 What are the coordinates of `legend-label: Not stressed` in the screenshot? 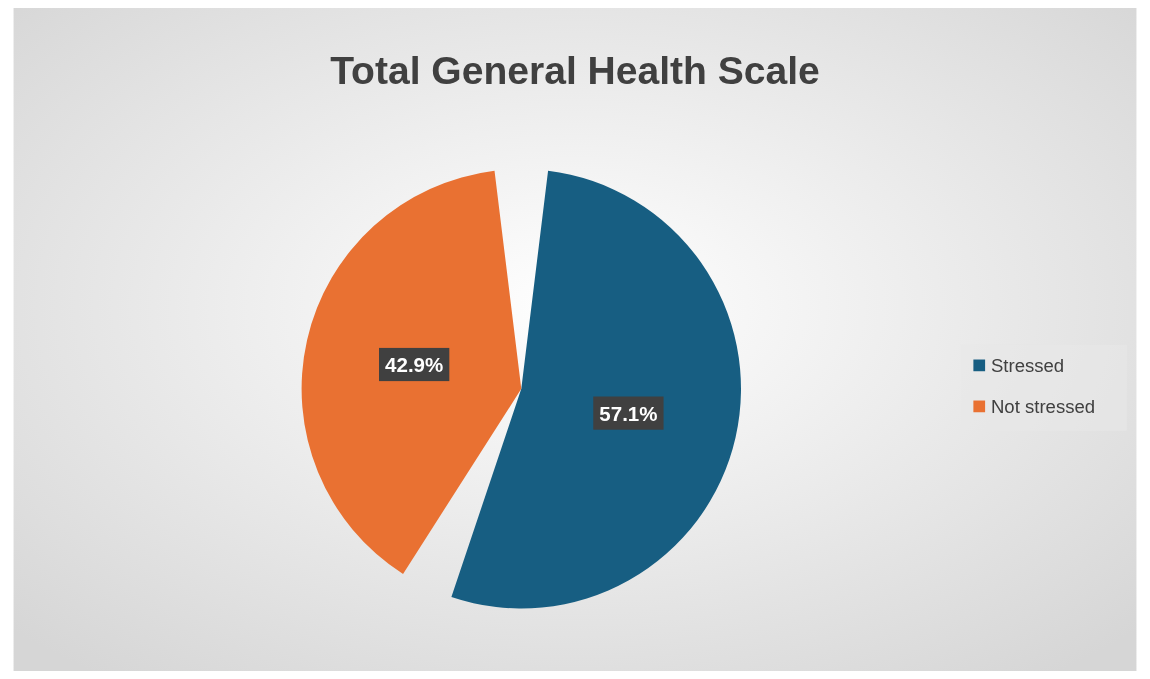 It's located at (1043, 406).